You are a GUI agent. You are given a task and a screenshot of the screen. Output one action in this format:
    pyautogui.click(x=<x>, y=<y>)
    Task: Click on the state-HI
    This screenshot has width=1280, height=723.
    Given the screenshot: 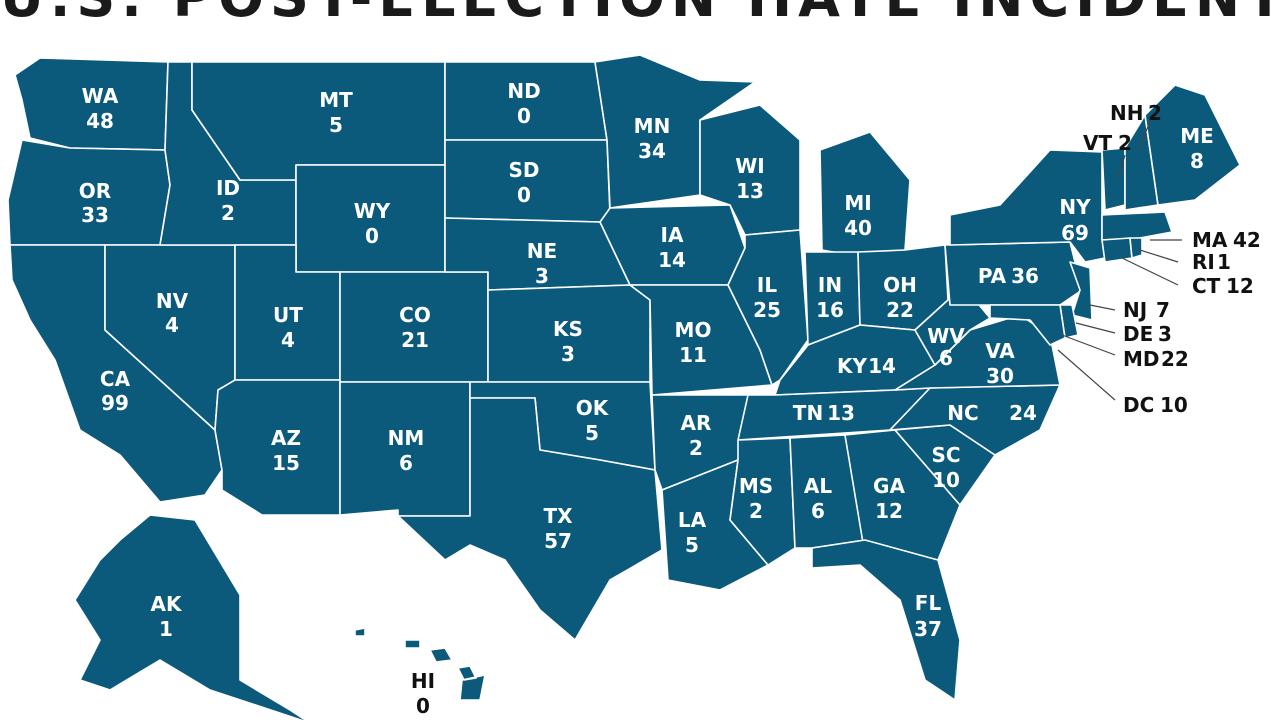 What is the action you would take?
    pyautogui.click(x=420, y=664)
    